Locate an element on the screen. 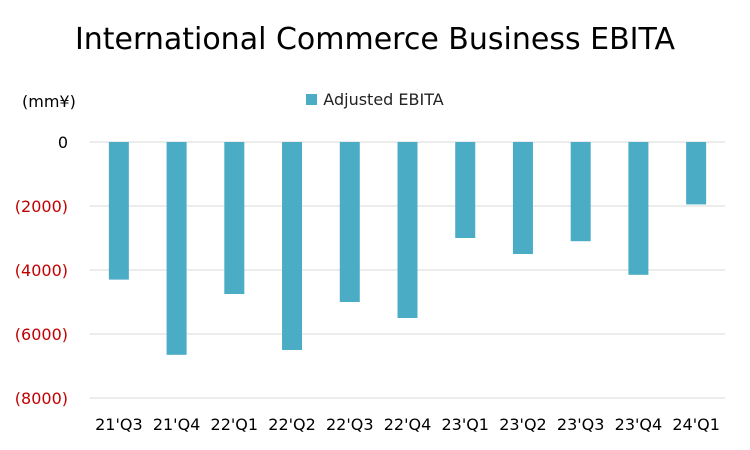 The height and width of the screenshot is (450, 750). x-tick-label: 22'Q1 is located at coordinates (235, 424).